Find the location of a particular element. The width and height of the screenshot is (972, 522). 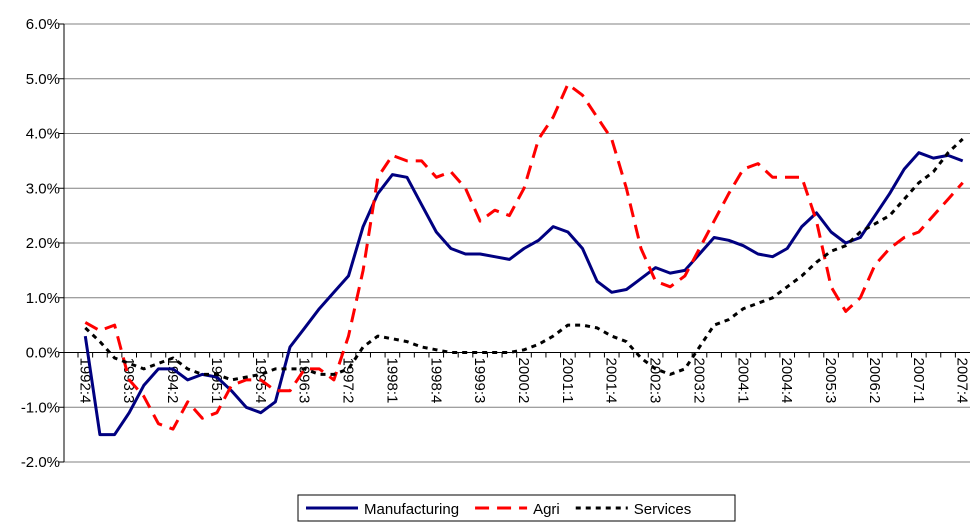

y-tick-label: 6.0% is located at coordinates (43, 24).